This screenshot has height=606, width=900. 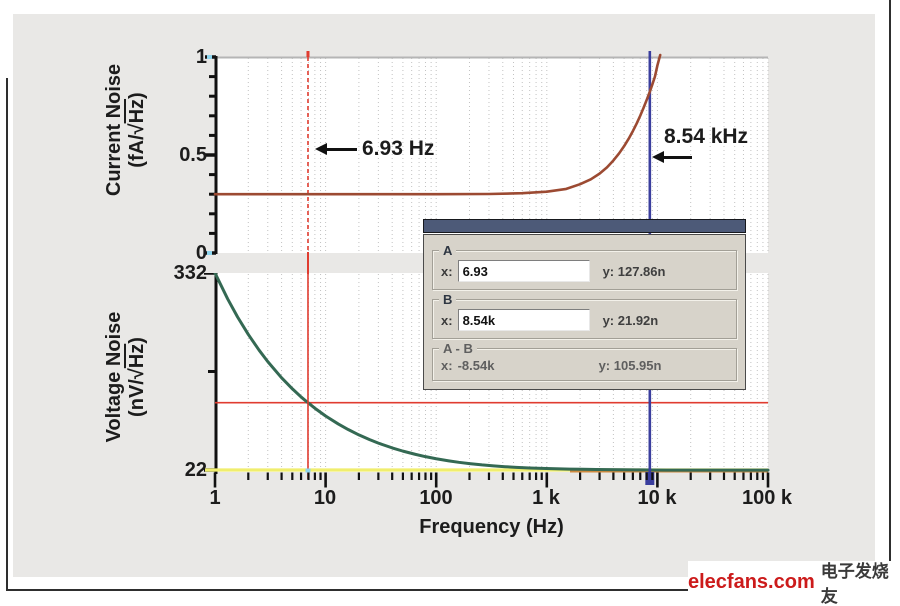 I want to click on x-axis-title: Frequency (Hz), so click(x=491, y=527).